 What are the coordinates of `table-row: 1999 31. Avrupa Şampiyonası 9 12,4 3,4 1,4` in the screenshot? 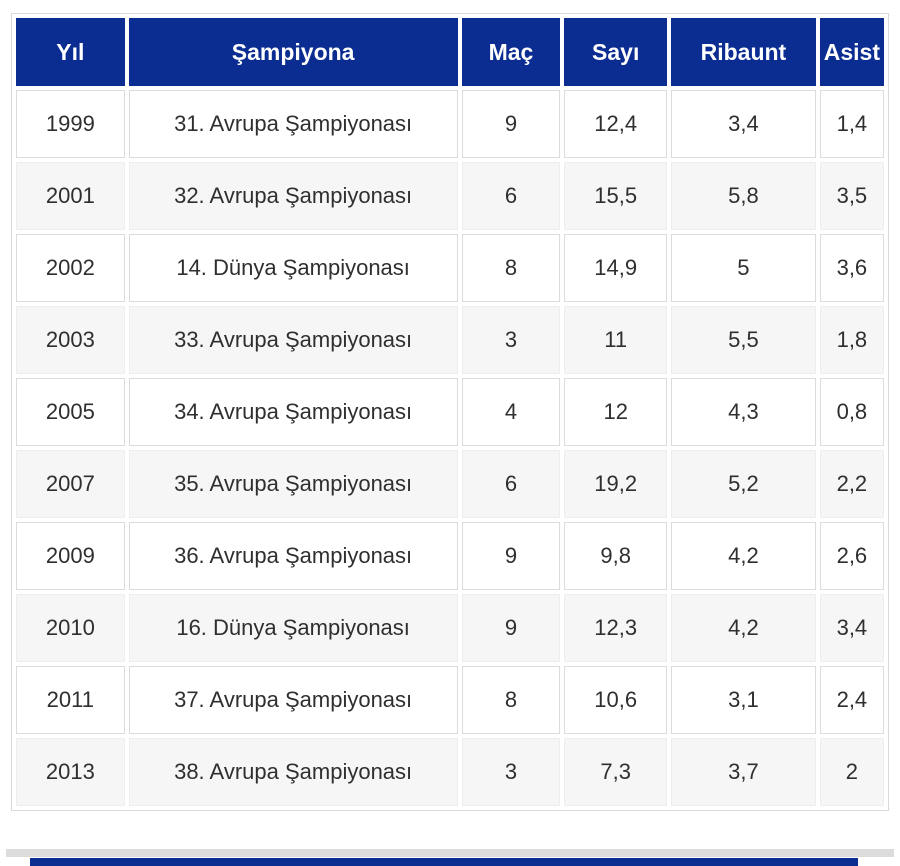 It's located at (450, 124).